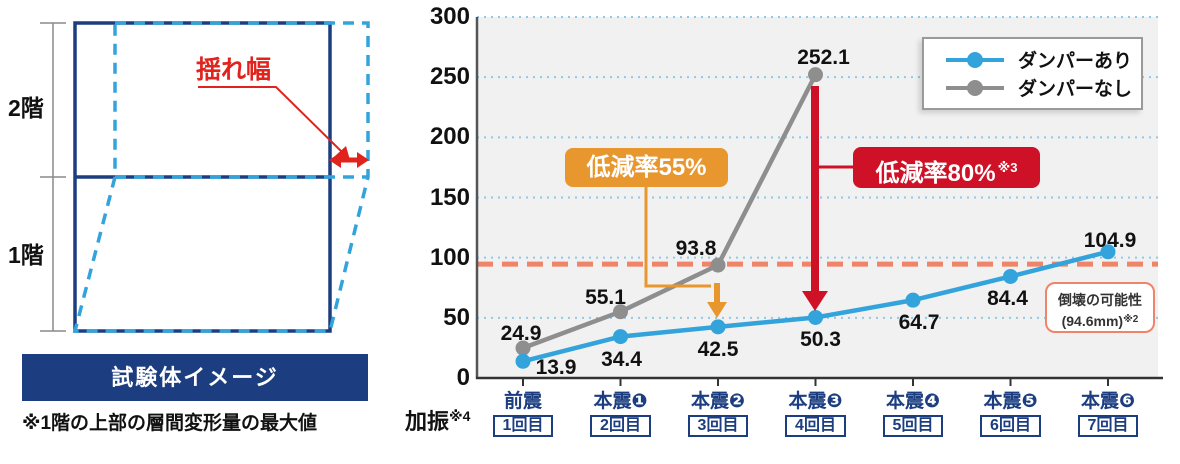 The image size is (1180, 464). I want to click on x-category-trial-box: 4回目, so click(816, 426).